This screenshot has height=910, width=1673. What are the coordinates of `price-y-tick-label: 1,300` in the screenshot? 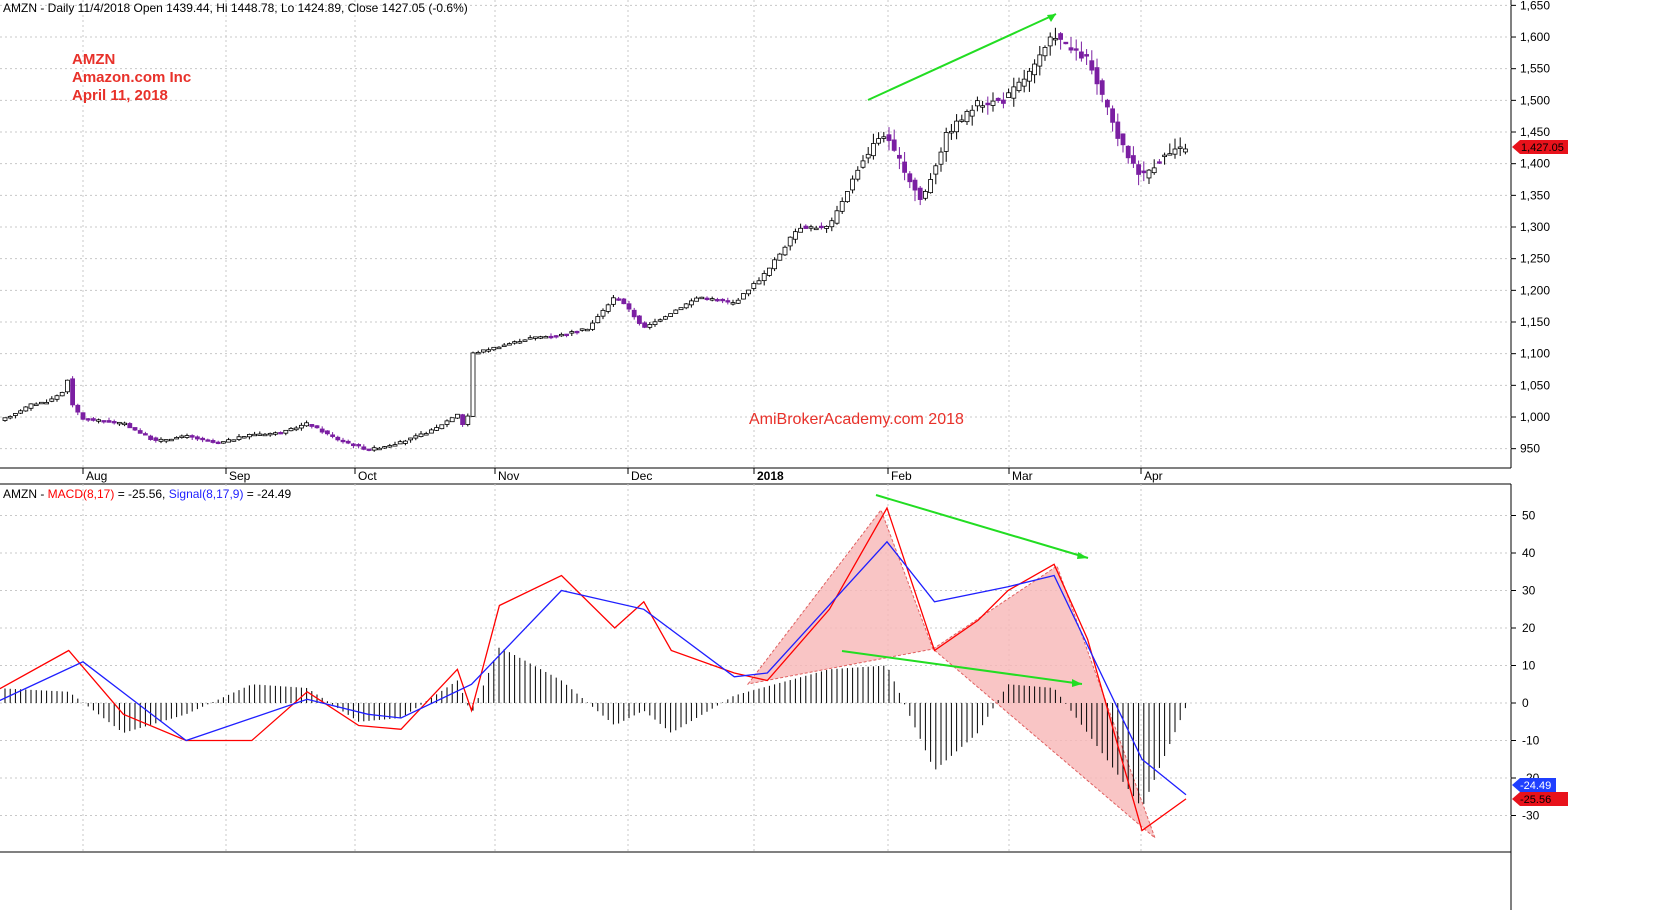 It's located at (1535, 227).